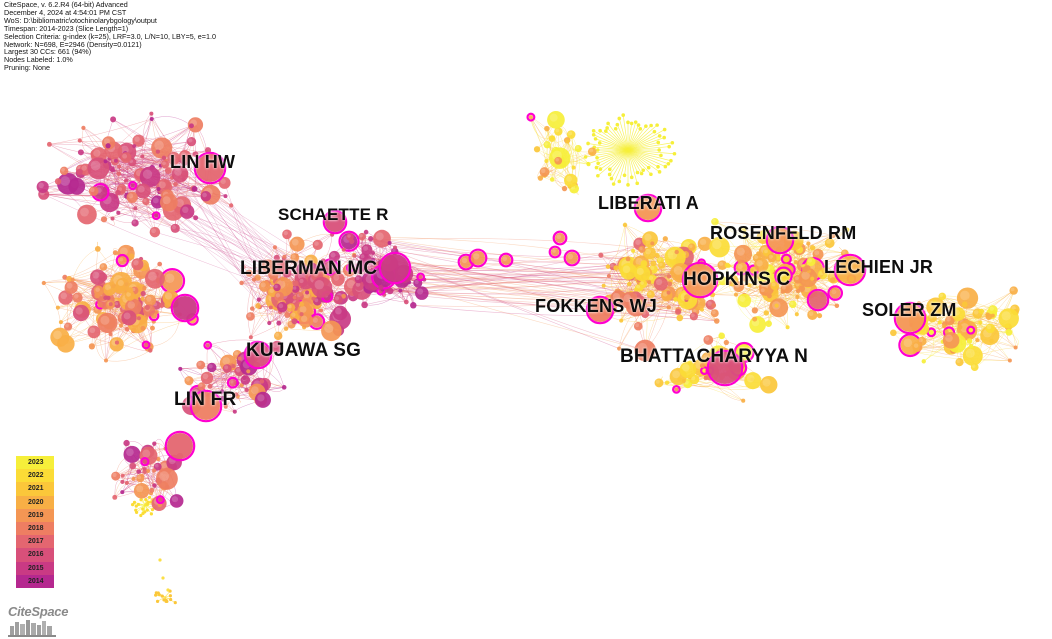  Describe the element at coordinates (783, 233) in the screenshot. I see `author-label-rosenfeld-rm: ROSENFELD RM` at that location.